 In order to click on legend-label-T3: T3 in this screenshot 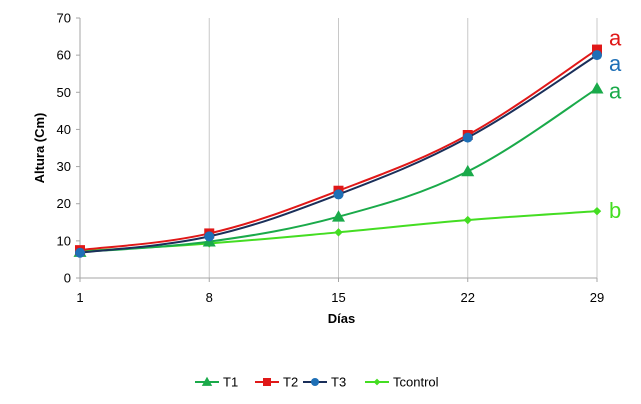, I will do `click(338, 382)`.